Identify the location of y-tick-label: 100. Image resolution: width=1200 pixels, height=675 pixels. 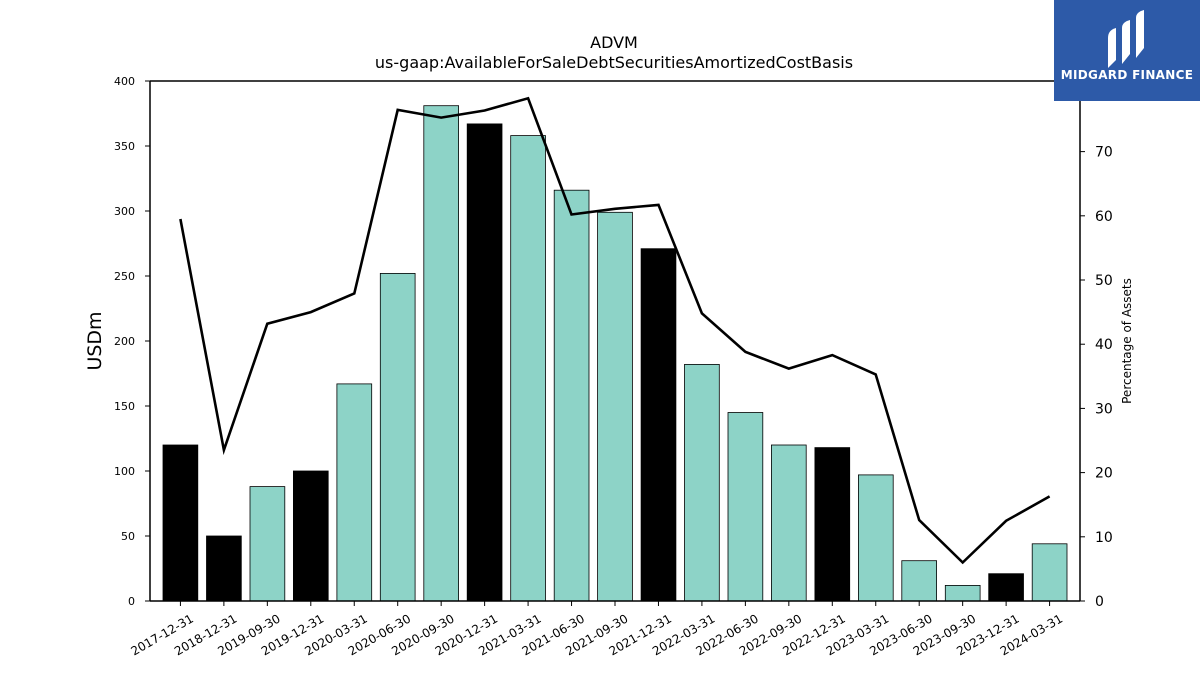
(124, 471).